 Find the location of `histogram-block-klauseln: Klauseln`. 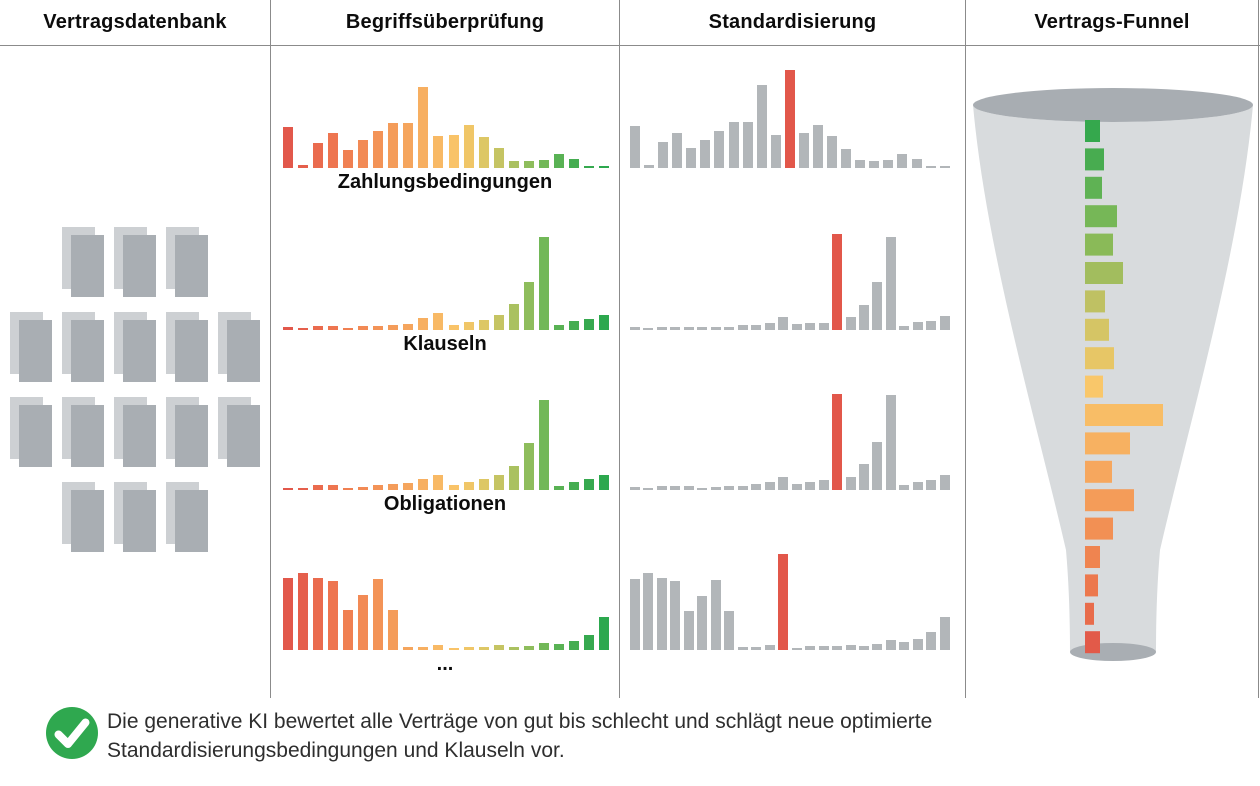

histogram-block-klauseln: Klauseln is located at coordinates (445, 290).